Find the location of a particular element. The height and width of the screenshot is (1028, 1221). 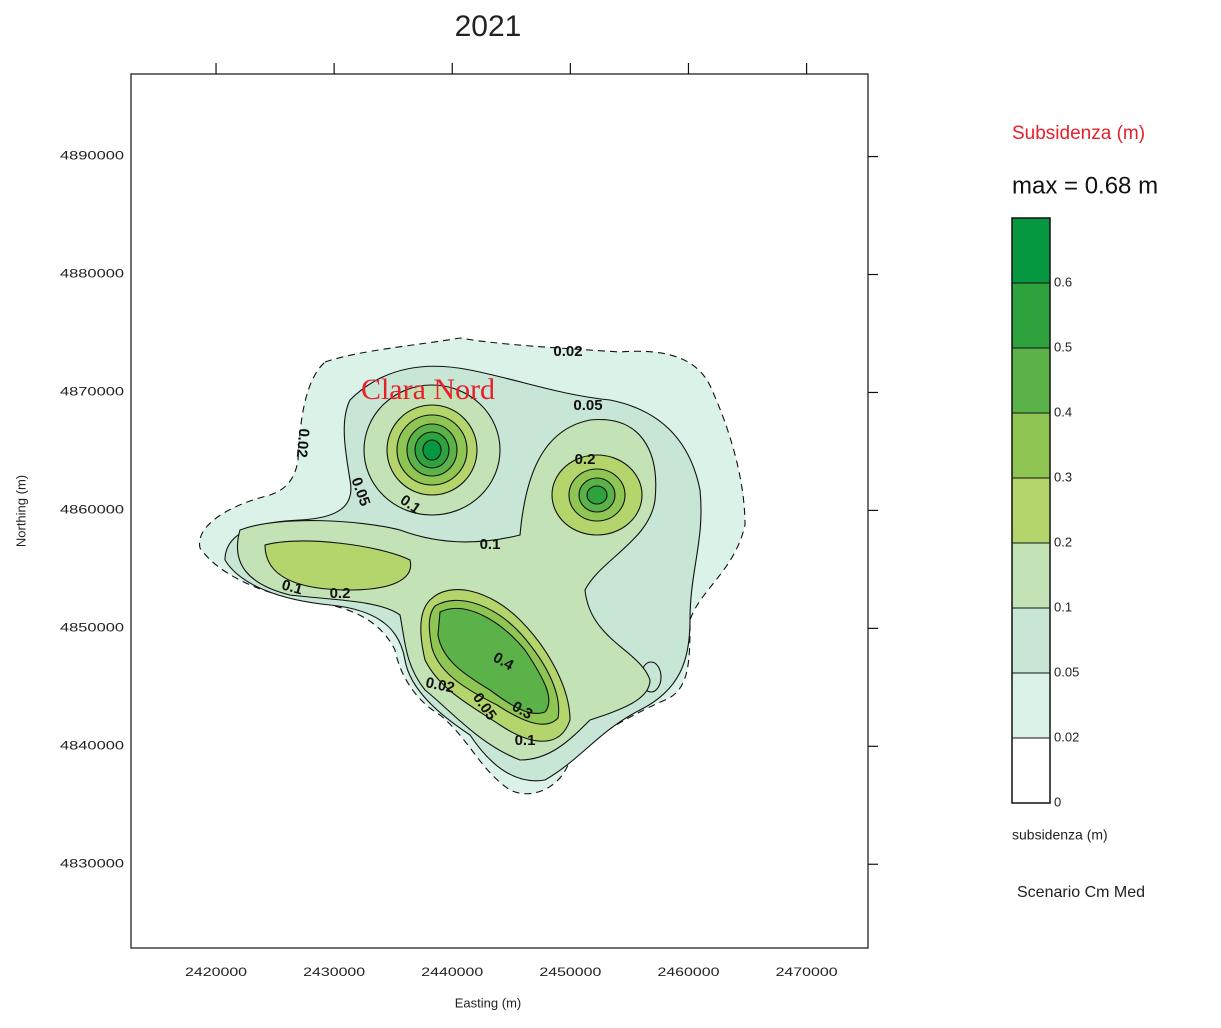

colorbar-tick-label: 0.6 is located at coordinates (1063, 281).